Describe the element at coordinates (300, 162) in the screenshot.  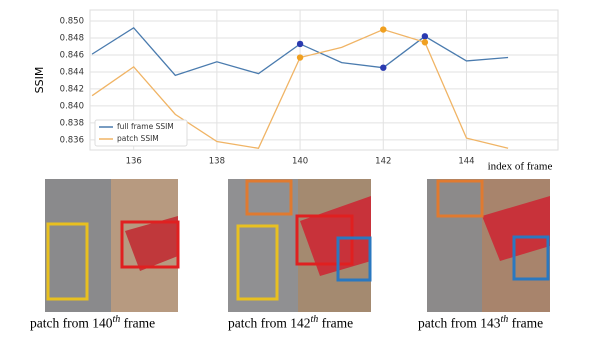
I see `x-tick-label: 140` at that location.